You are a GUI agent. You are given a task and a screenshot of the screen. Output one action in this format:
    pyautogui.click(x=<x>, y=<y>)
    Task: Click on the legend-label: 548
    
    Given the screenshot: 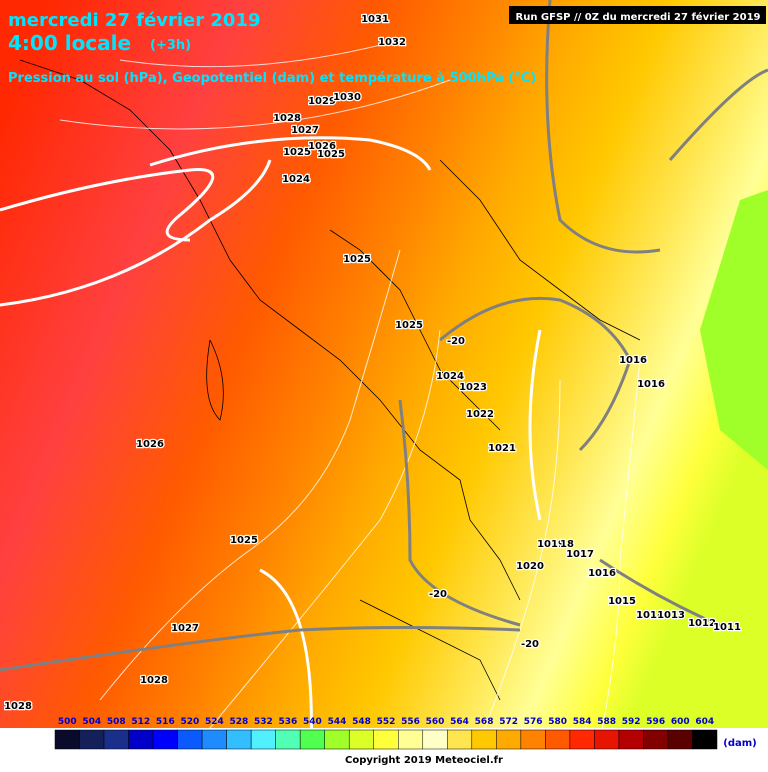 What is the action you would take?
    pyautogui.click(x=361, y=722)
    